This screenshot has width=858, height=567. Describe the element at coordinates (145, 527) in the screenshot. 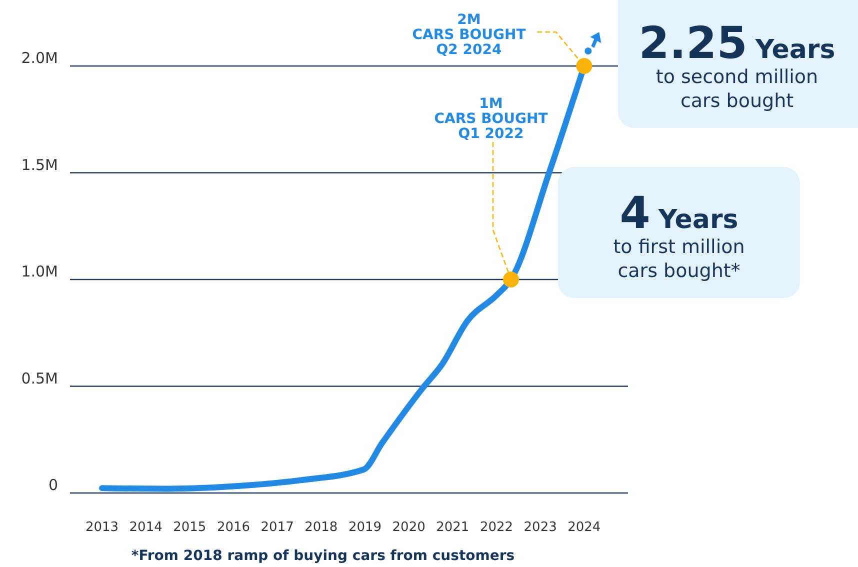

I see `x-tick-label: 2014` at that location.